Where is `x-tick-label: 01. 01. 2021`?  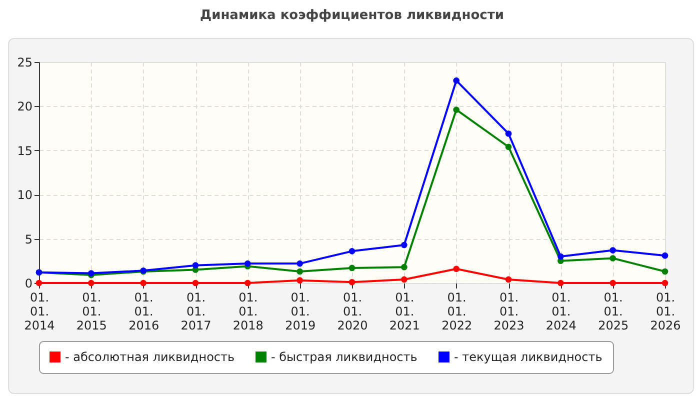 x-tick-label: 01. 01. 2021 is located at coordinates (404, 311).